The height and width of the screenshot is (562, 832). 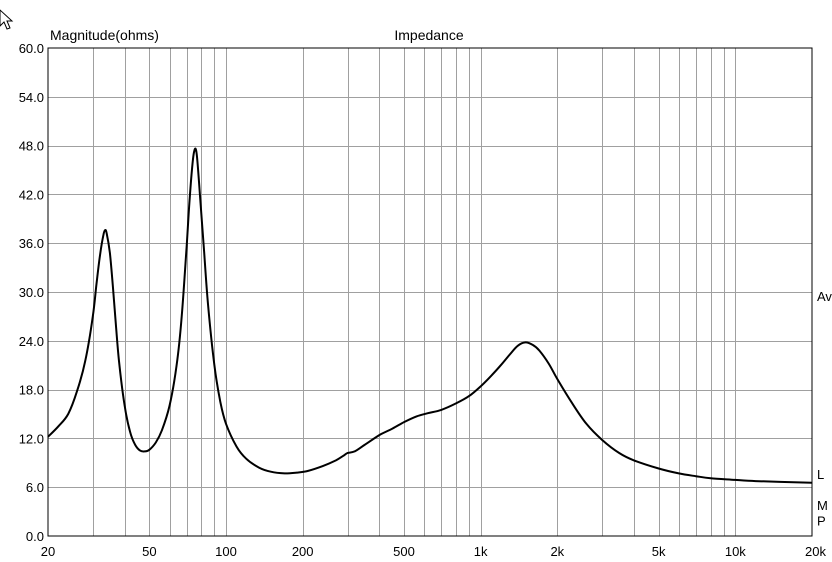 What do you see at coordinates (404, 551) in the screenshot?
I see `x-tick-label: 500` at bounding box center [404, 551].